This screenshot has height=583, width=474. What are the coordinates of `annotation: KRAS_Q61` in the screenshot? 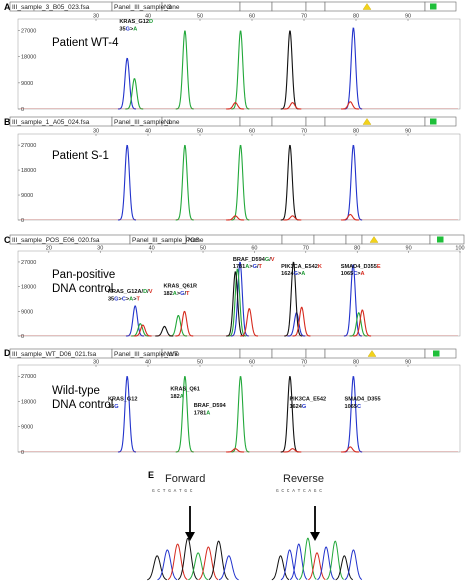 It's located at (185, 390).